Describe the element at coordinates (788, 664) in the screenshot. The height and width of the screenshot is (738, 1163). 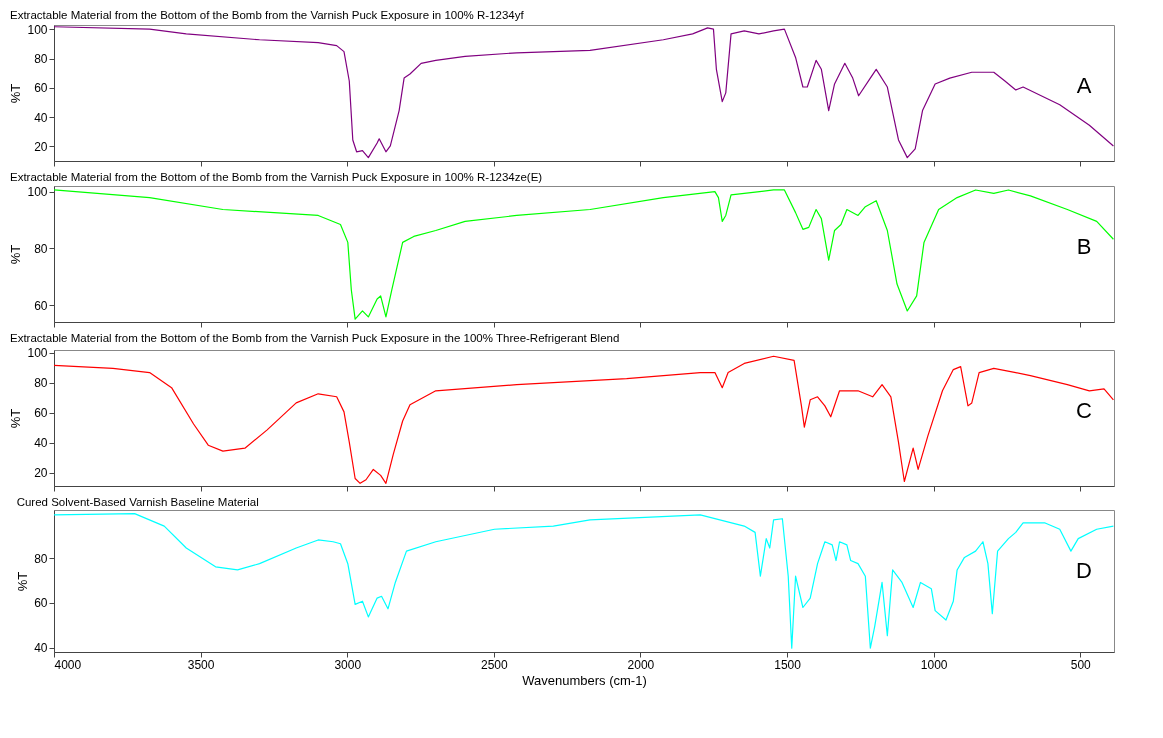
I see `x-tick-label: 1500` at that location.